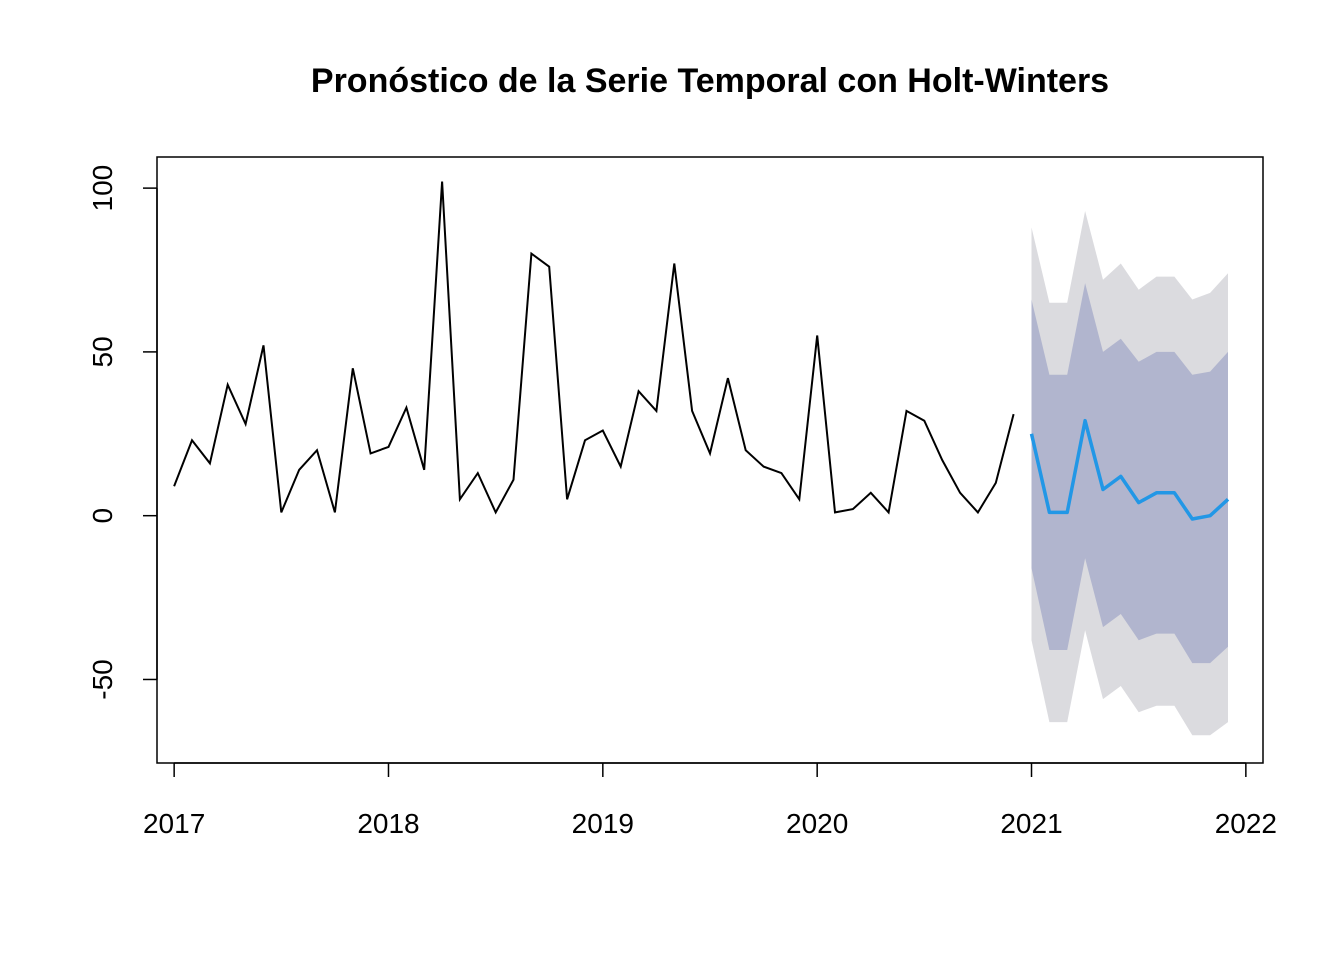 This screenshot has width=1344, height=960. I want to click on x-axis: 2017 2018 2019 2020 2021 2022, so click(710, 800).